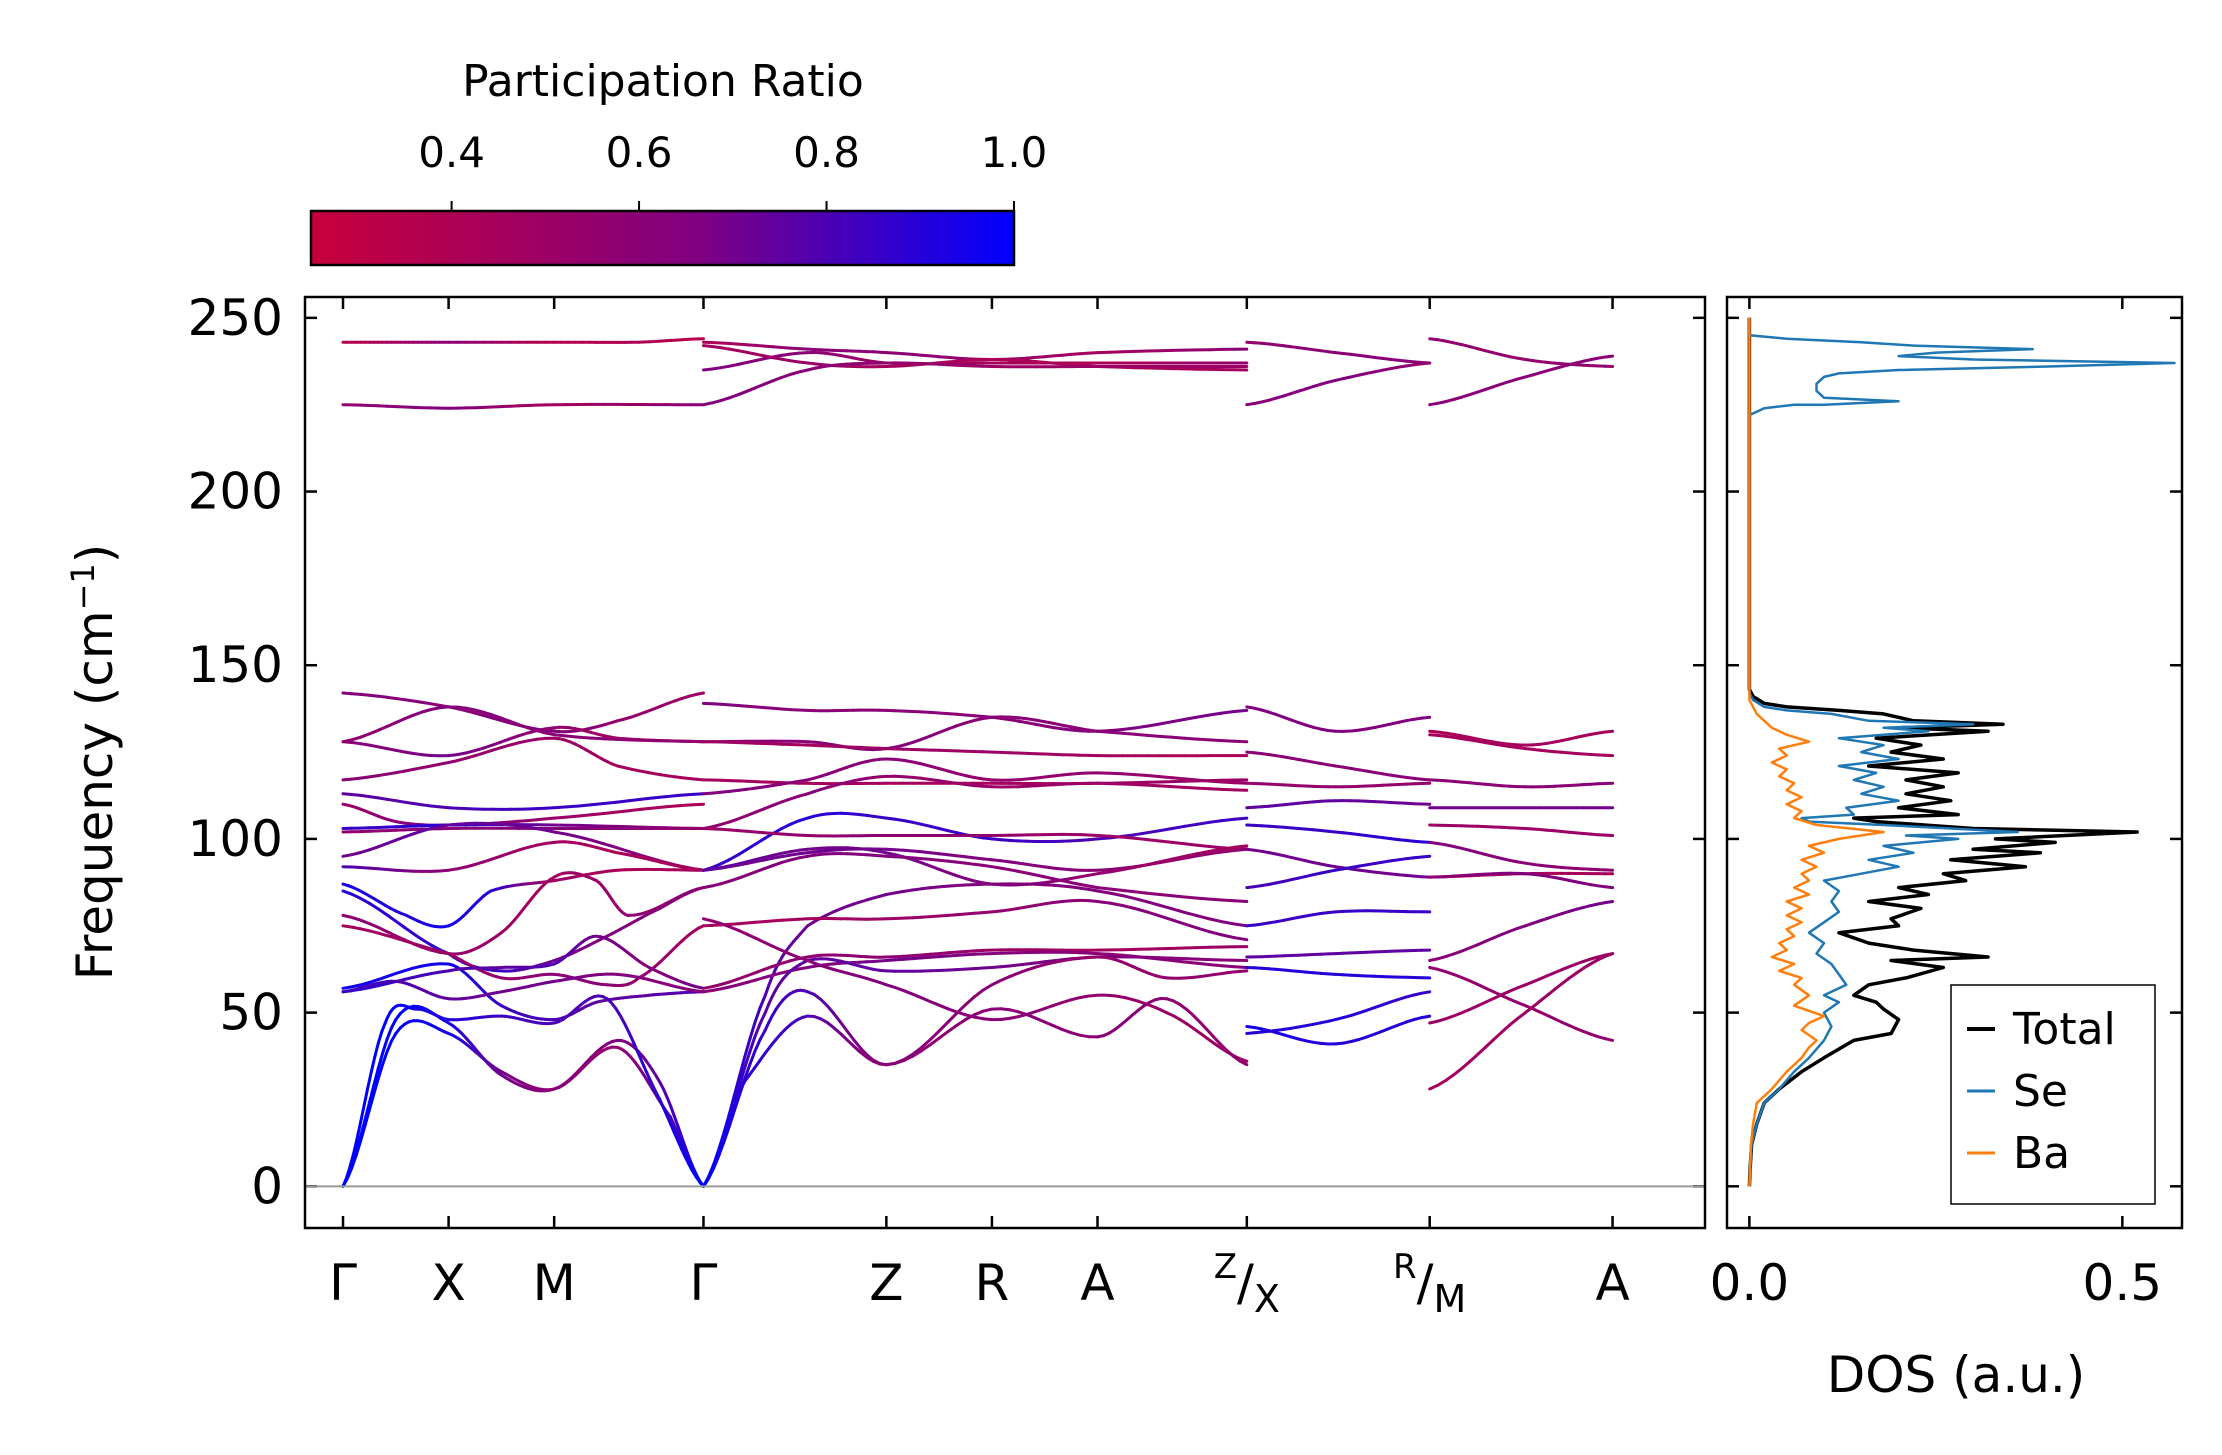 This screenshot has width=2222, height=1455. What do you see at coordinates (732, 196) in the screenshot?
I see `colorbar-ticks: 0.4 0.6 0.8 1.0` at bounding box center [732, 196].